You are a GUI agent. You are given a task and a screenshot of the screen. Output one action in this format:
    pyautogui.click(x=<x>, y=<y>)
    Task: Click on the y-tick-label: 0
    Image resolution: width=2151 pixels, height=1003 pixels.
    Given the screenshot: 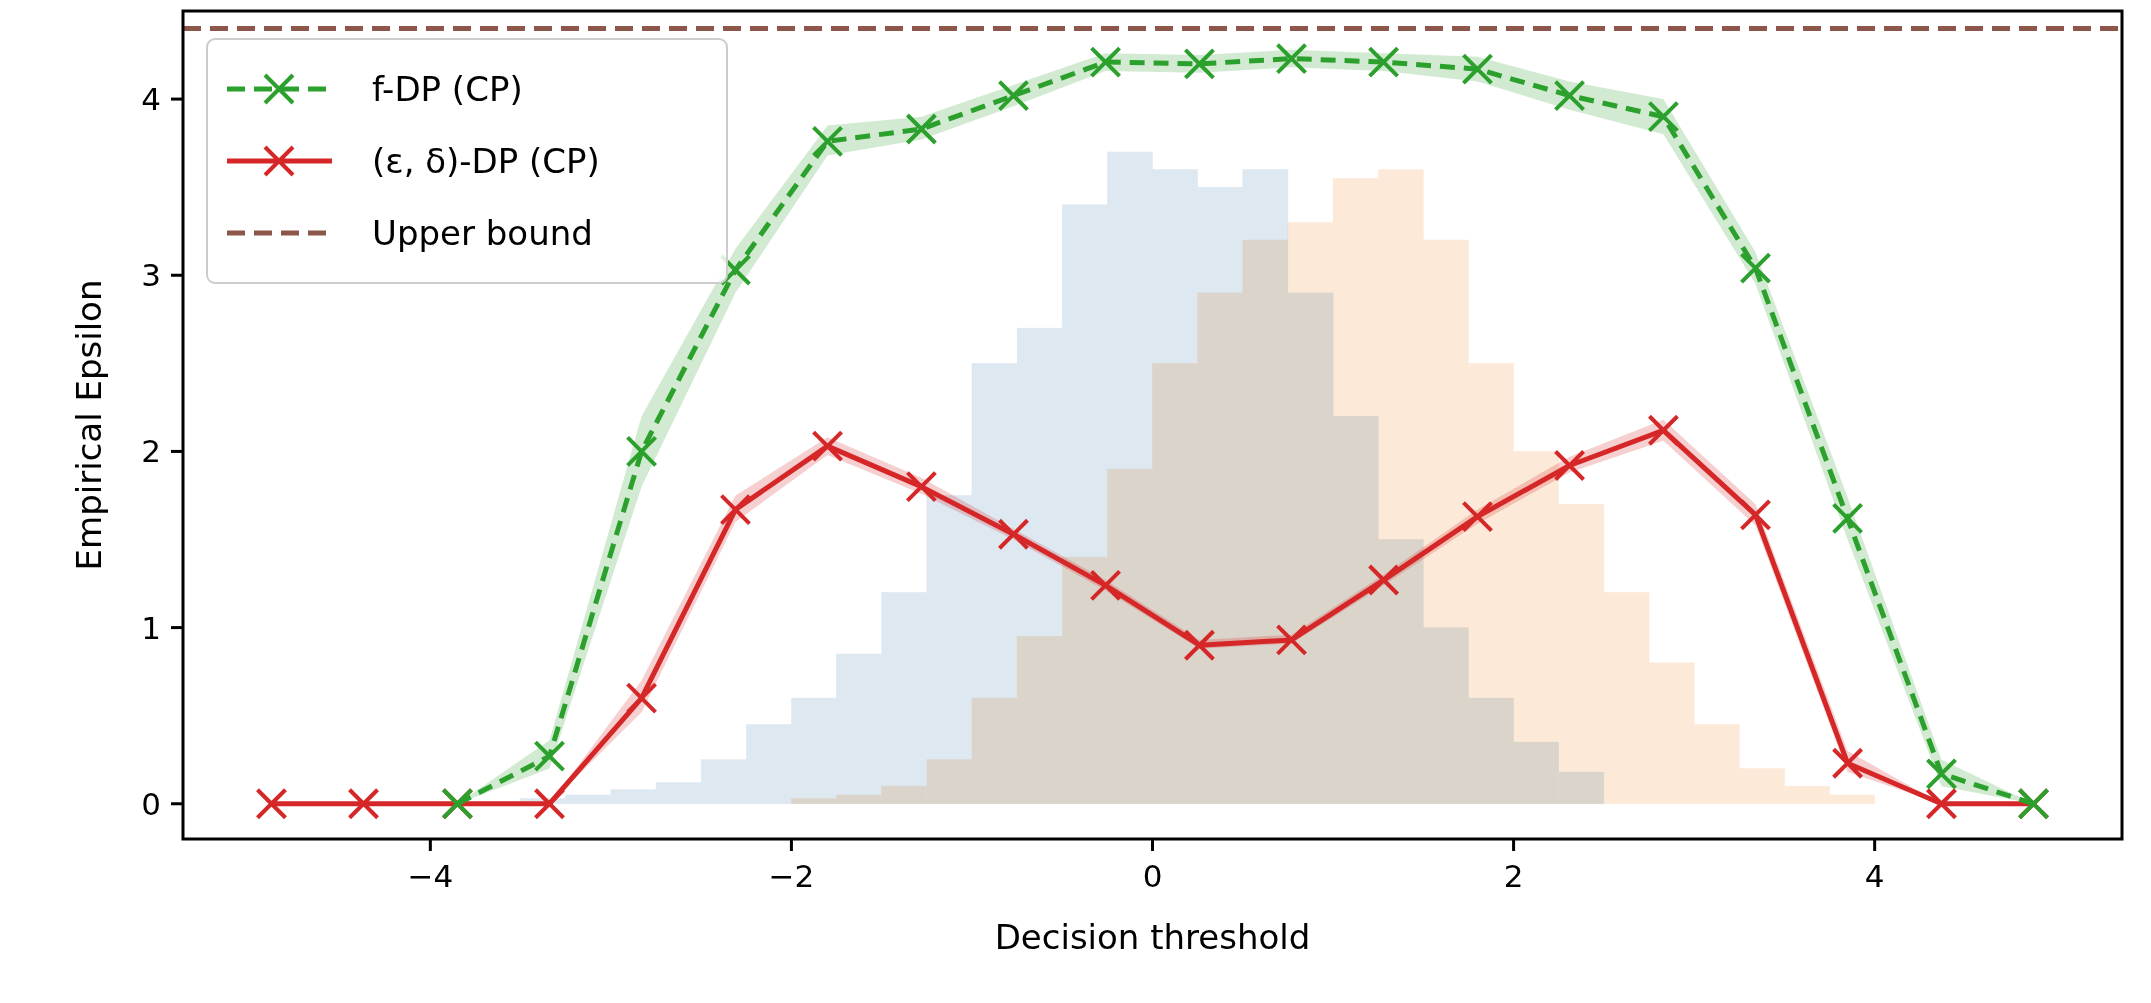 What is the action you would take?
    pyautogui.click(x=151, y=803)
    